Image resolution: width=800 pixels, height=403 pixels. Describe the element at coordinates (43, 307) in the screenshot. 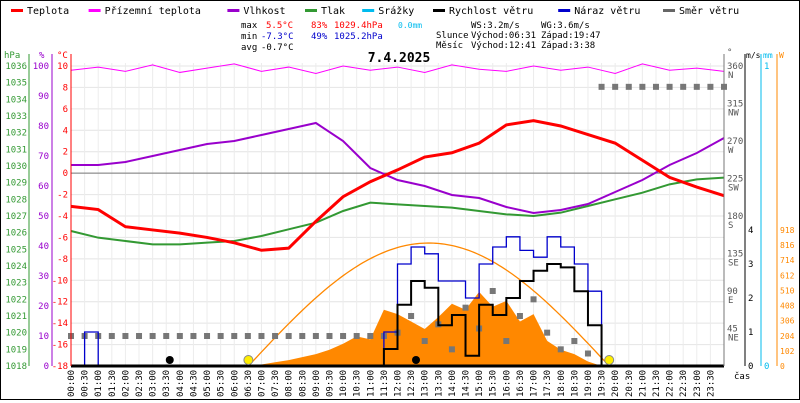

I see `humidity-tick-label: 20` at that location.